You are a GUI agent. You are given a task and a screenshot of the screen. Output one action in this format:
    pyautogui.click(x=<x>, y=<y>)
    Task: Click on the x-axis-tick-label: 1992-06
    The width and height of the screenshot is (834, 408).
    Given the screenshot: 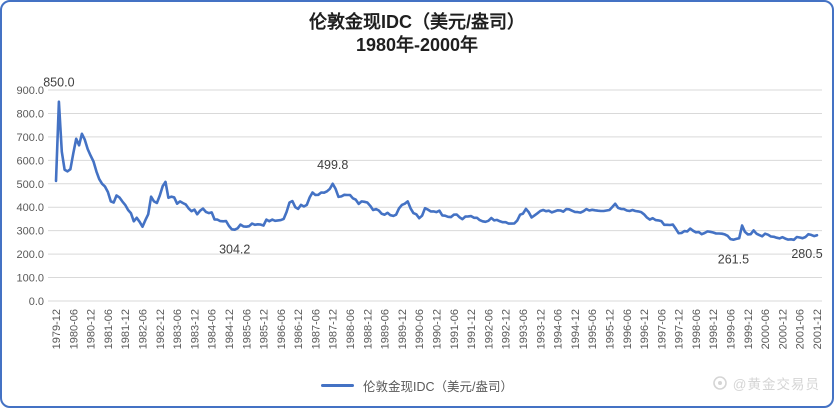 What is the action you would take?
    pyautogui.click(x=489, y=329)
    